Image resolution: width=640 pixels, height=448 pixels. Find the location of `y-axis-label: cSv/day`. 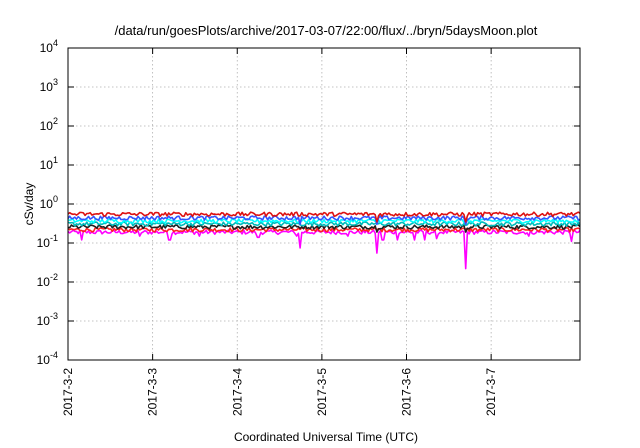

y-axis-label: cSv/day is located at coordinates (29, 204).